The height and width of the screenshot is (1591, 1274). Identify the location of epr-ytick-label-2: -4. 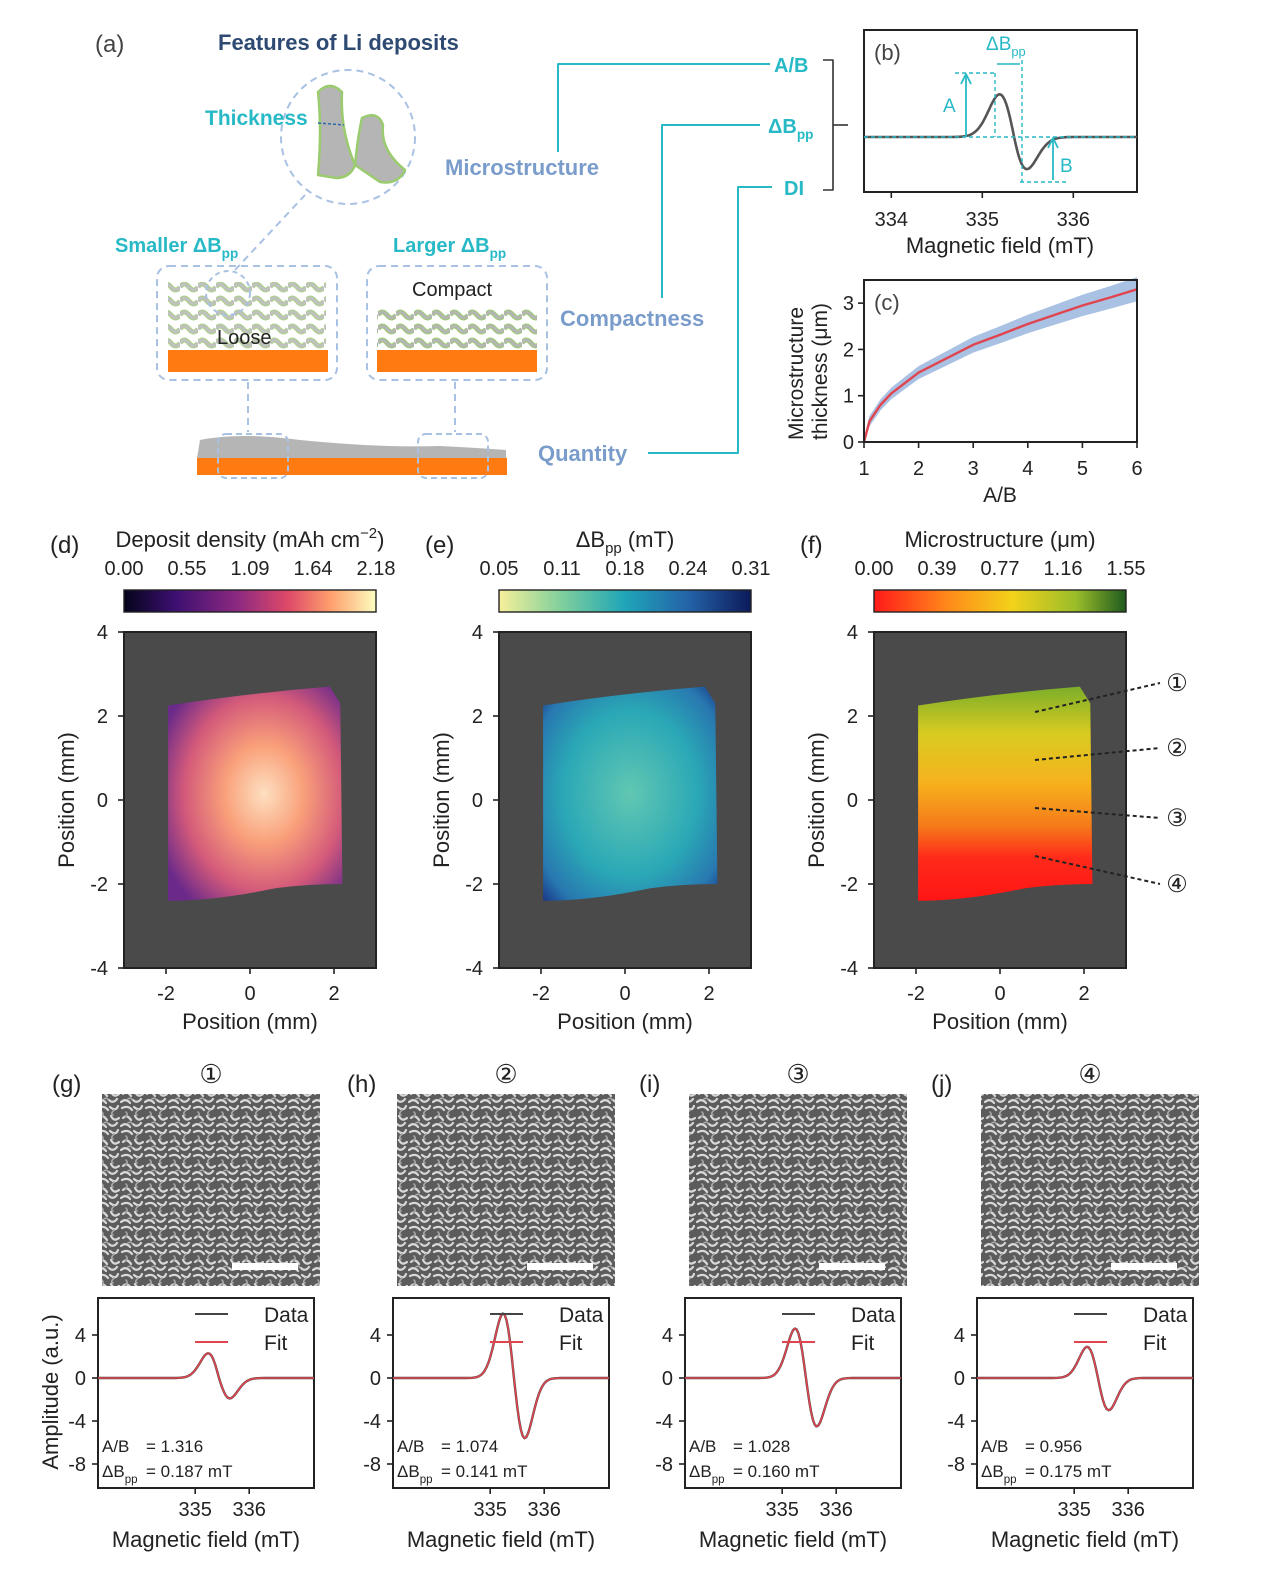
(664, 1422).